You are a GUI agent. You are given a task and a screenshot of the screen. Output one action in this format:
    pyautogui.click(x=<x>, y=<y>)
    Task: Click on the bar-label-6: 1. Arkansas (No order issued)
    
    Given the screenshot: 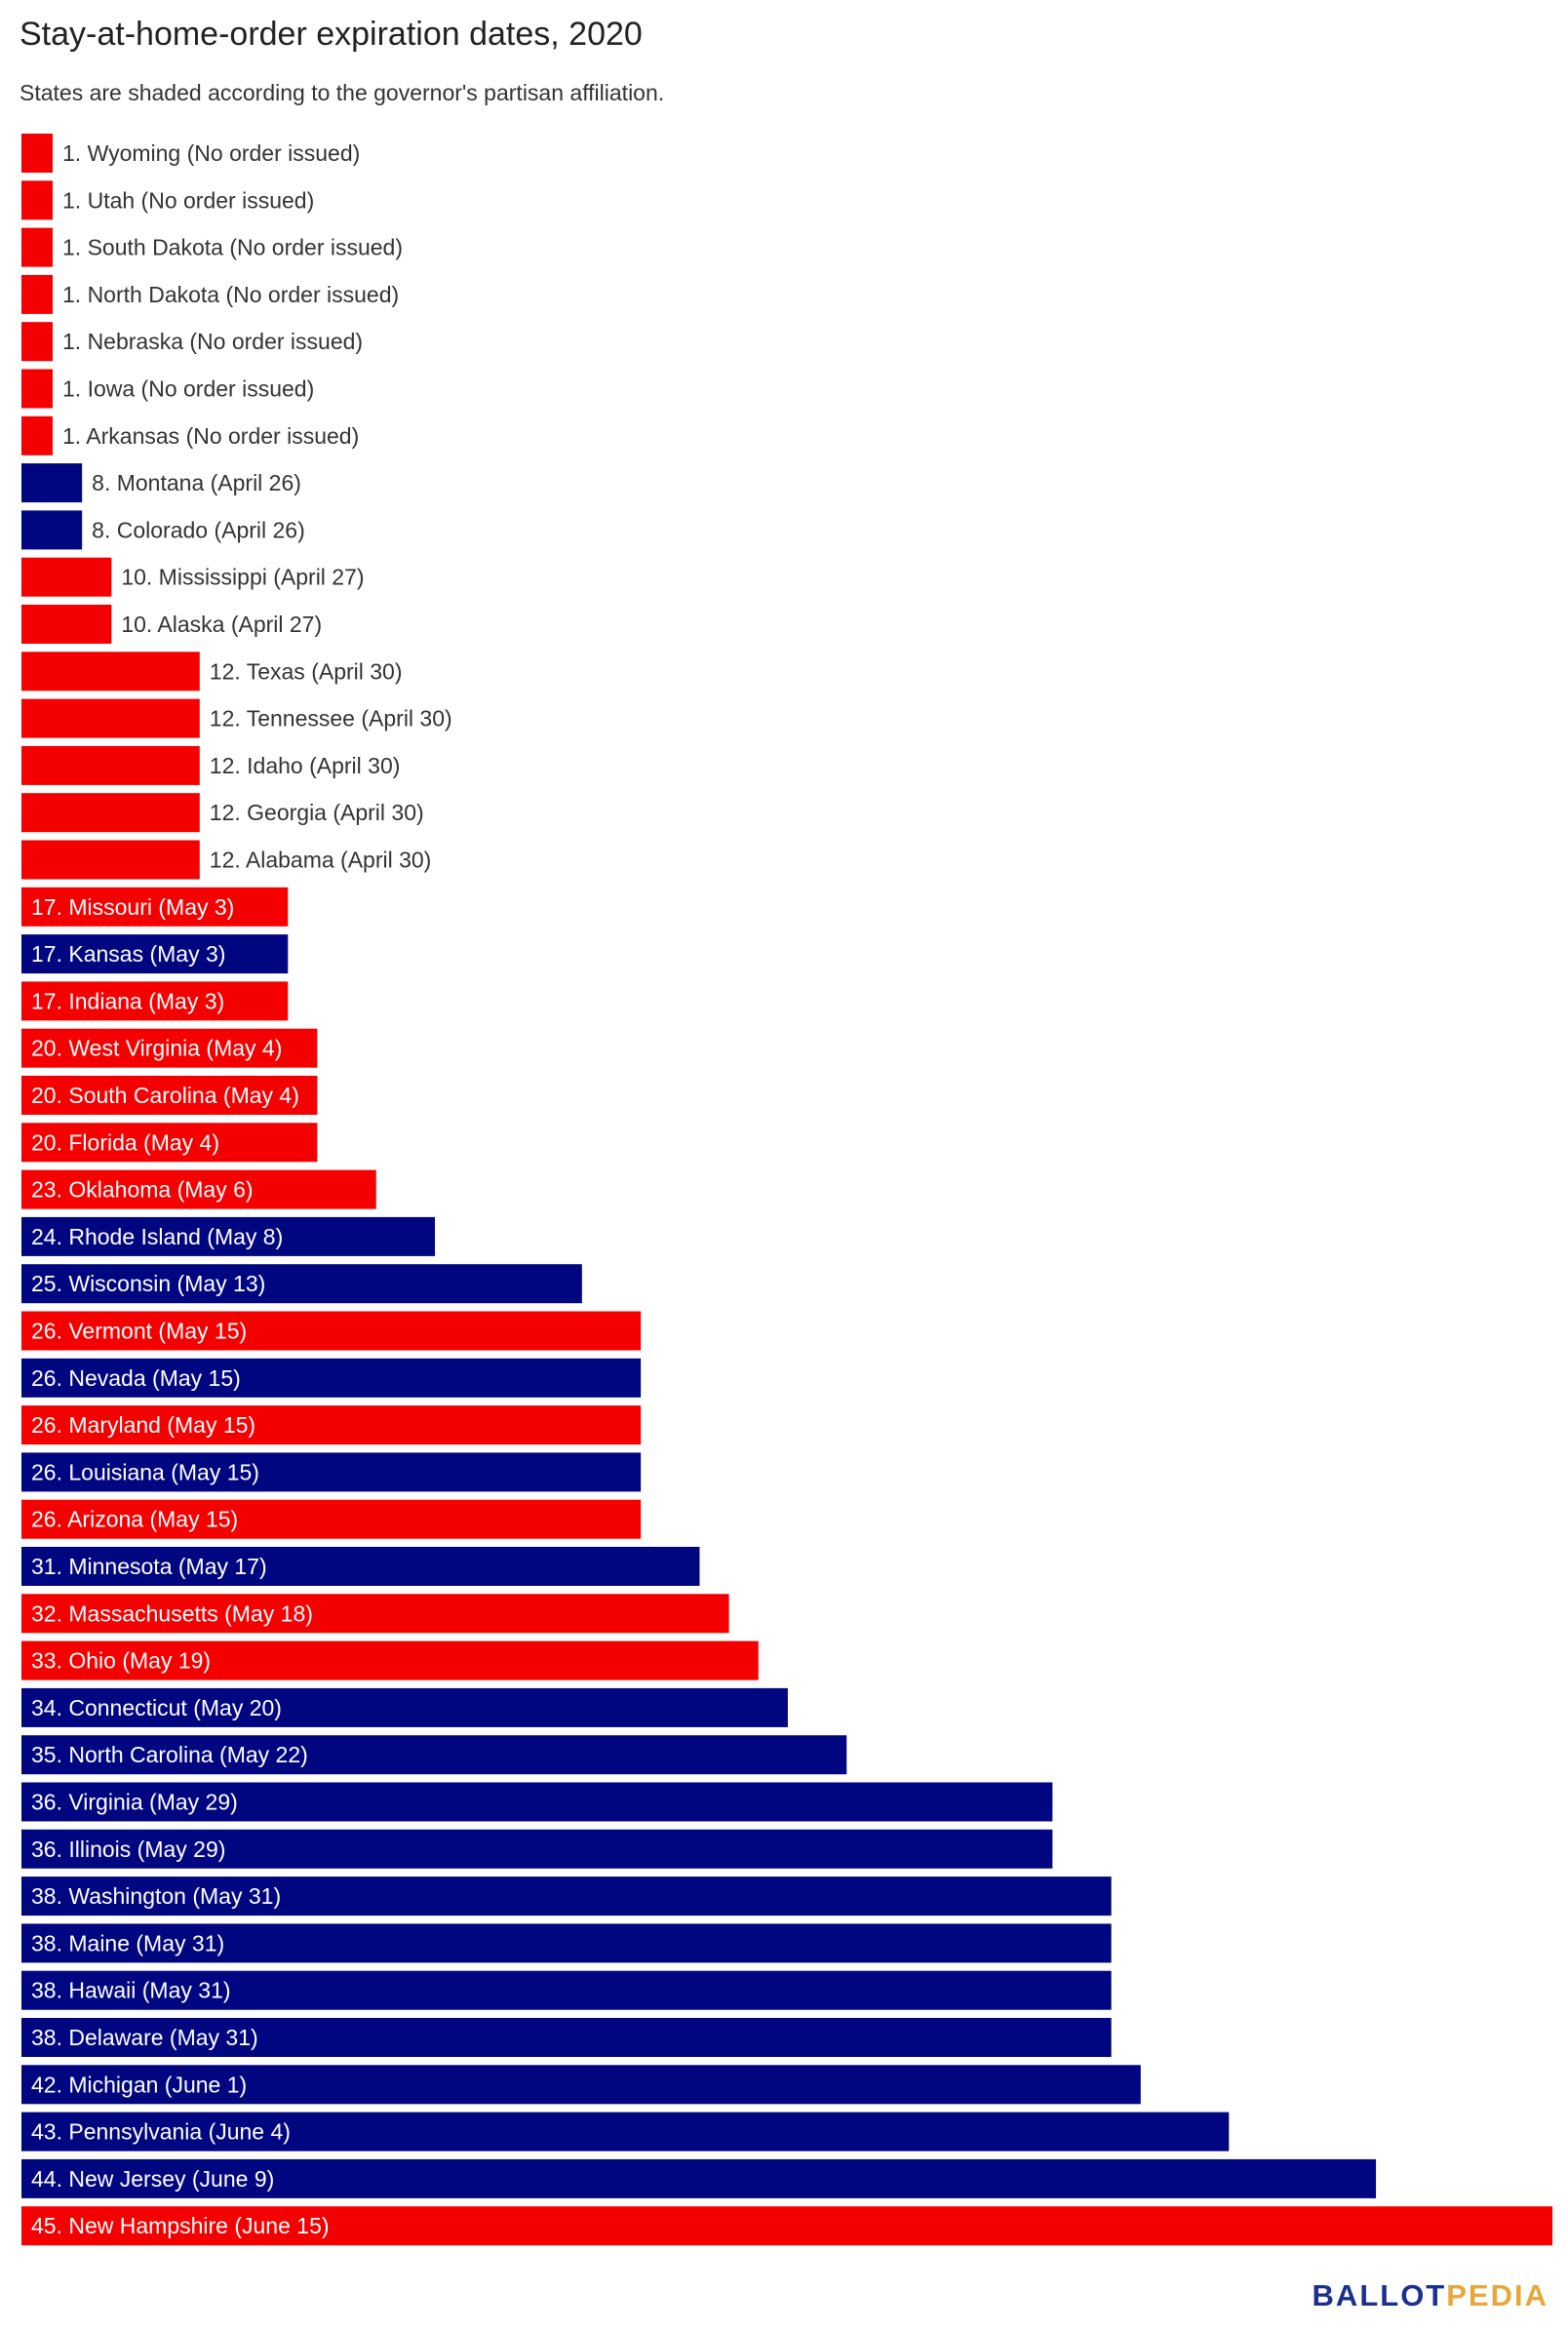 What is the action you would take?
    pyautogui.click(x=210, y=436)
    